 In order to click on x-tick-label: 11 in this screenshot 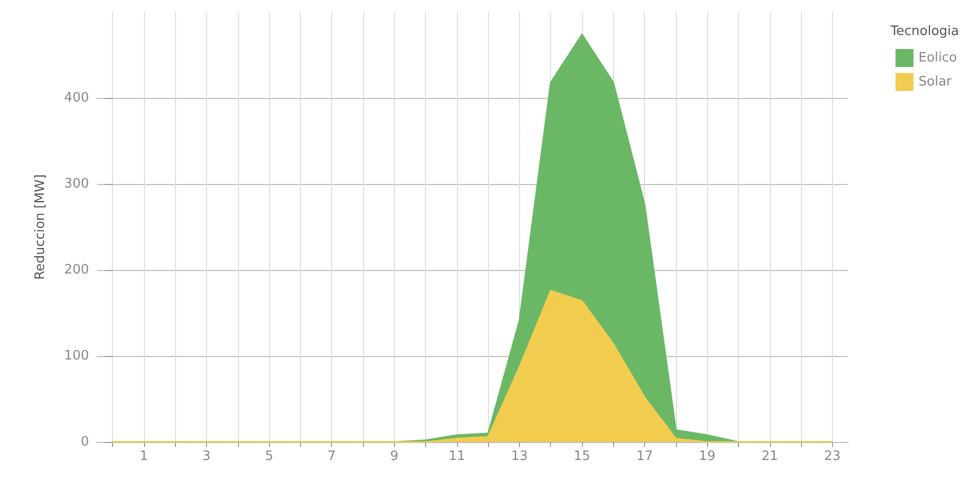, I will do `click(457, 456)`.